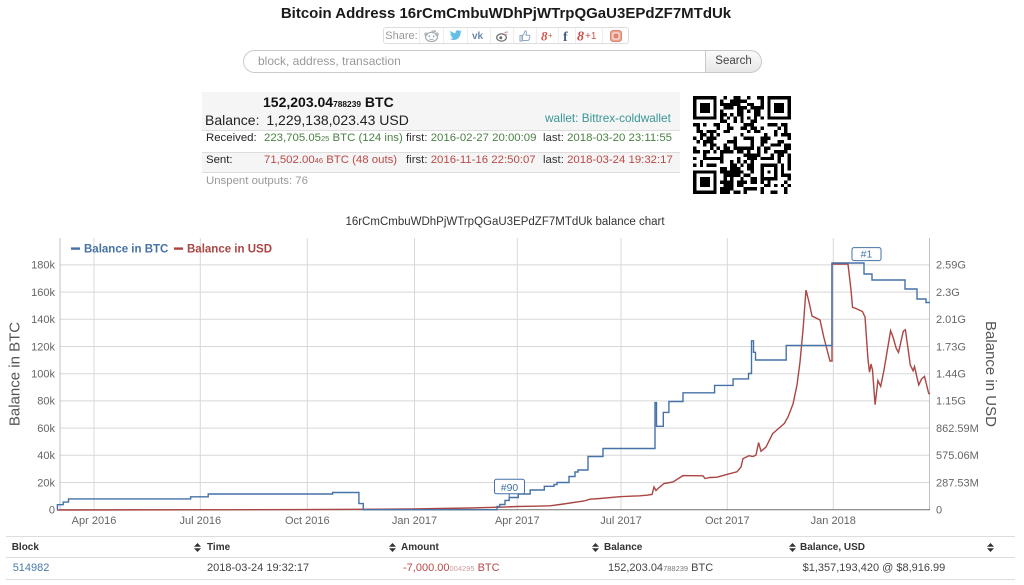  Describe the element at coordinates (951, 347) in the screenshot. I see `svg-text: 1.73G` at that location.